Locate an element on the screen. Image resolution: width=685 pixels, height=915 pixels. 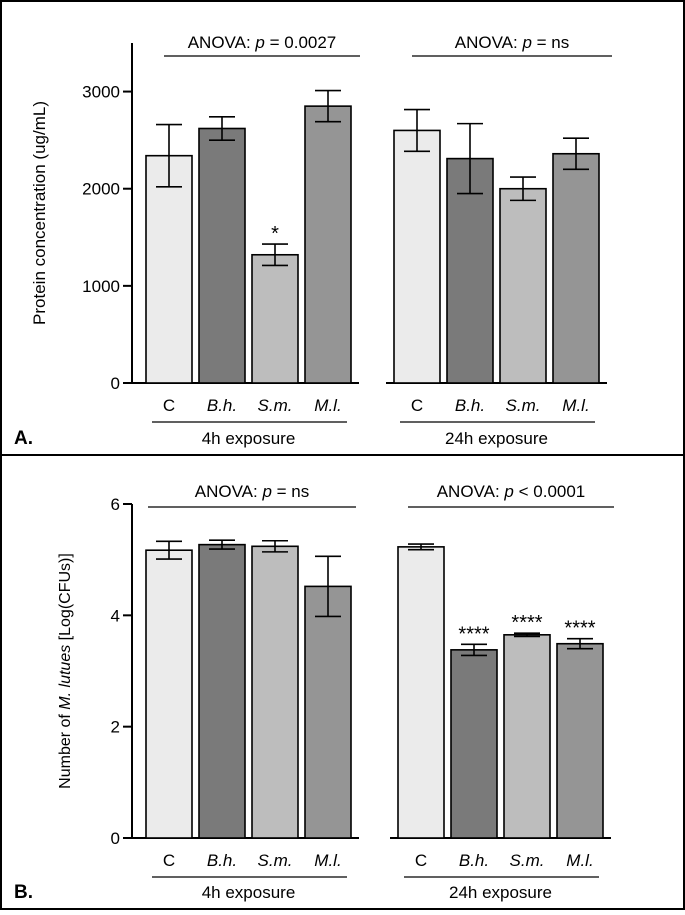
y-axis-label-suffix: [Log(CFUs)] is located at coordinates (65, 599).